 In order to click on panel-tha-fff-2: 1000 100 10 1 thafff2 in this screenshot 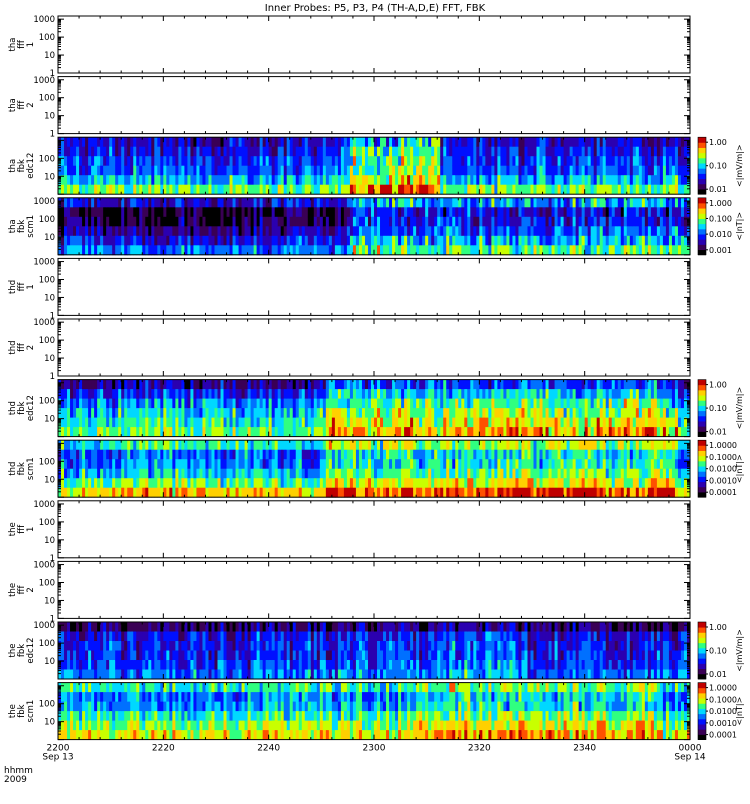, I will do `click(349, 108)`.